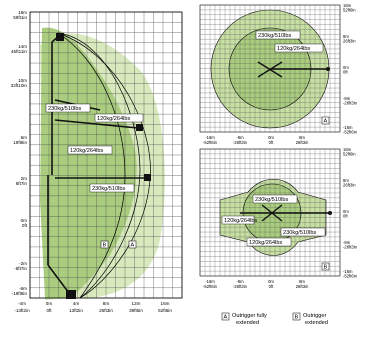 Image resolution: width=369 pixels, height=337 pixels. Describe the element at coordinates (346, 67) in the screenshot. I see `tr-y-tick-m: 0m` at that location.